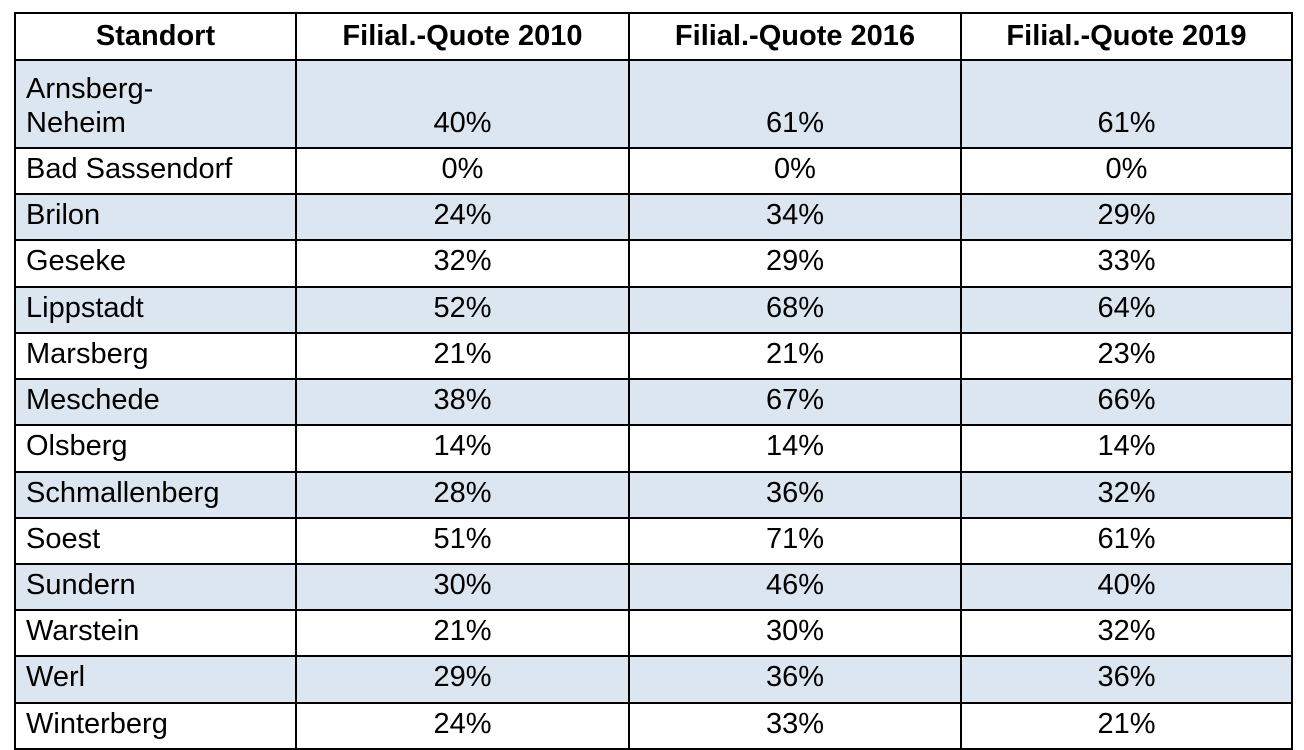 This screenshot has width=1304, height=750. What do you see at coordinates (155, 494) in the screenshot?
I see `standort-cell: Schmallenberg` at bounding box center [155, 494].